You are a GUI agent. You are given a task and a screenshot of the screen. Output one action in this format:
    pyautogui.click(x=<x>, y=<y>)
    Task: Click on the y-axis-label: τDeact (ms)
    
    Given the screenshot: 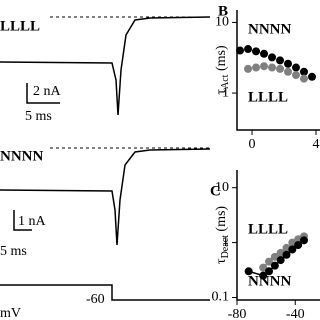 What is the action you would take?
    pyautogui.click(x=222, y=235)
    